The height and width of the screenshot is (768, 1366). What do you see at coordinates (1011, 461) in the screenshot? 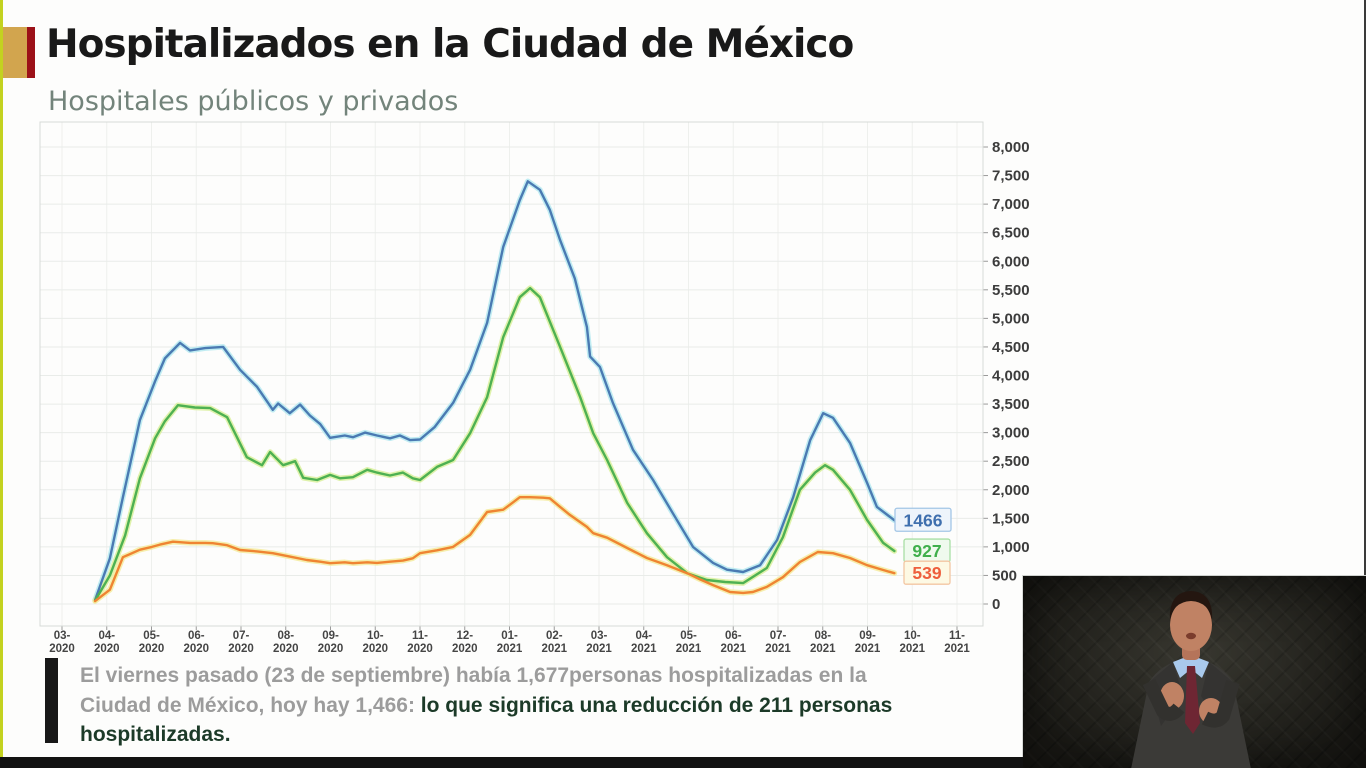
I see `y-tick-label: 2,500` at bounding box center [1011, 461].